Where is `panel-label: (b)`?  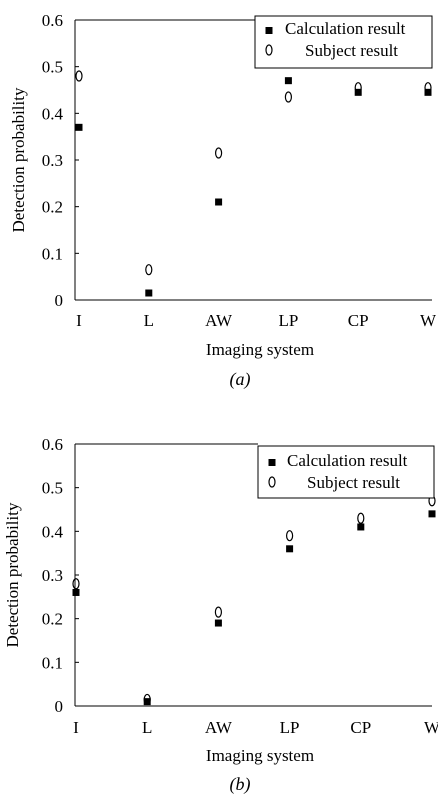
panel-label: (b) is located at coordinates (240, 784).